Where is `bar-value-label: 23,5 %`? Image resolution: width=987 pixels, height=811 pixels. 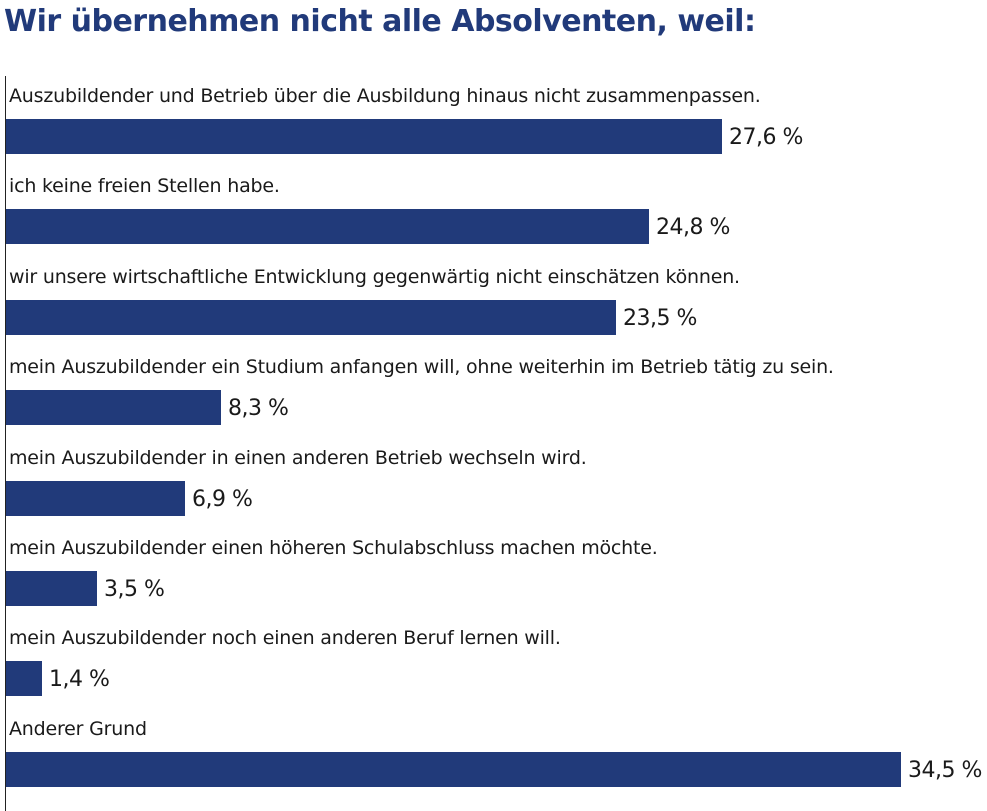 bar-value-label: 23,5 % is located at coordinates (660, 318).